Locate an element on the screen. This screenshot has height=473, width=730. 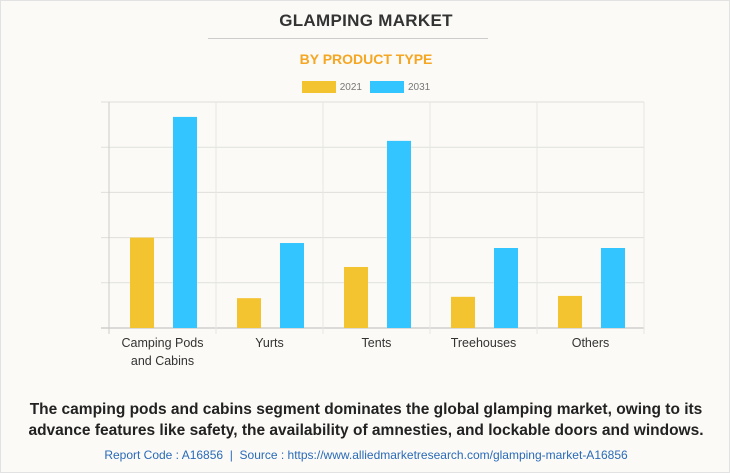
chart-title: GLAMPING MARKET is located at coordinates (366, 20).